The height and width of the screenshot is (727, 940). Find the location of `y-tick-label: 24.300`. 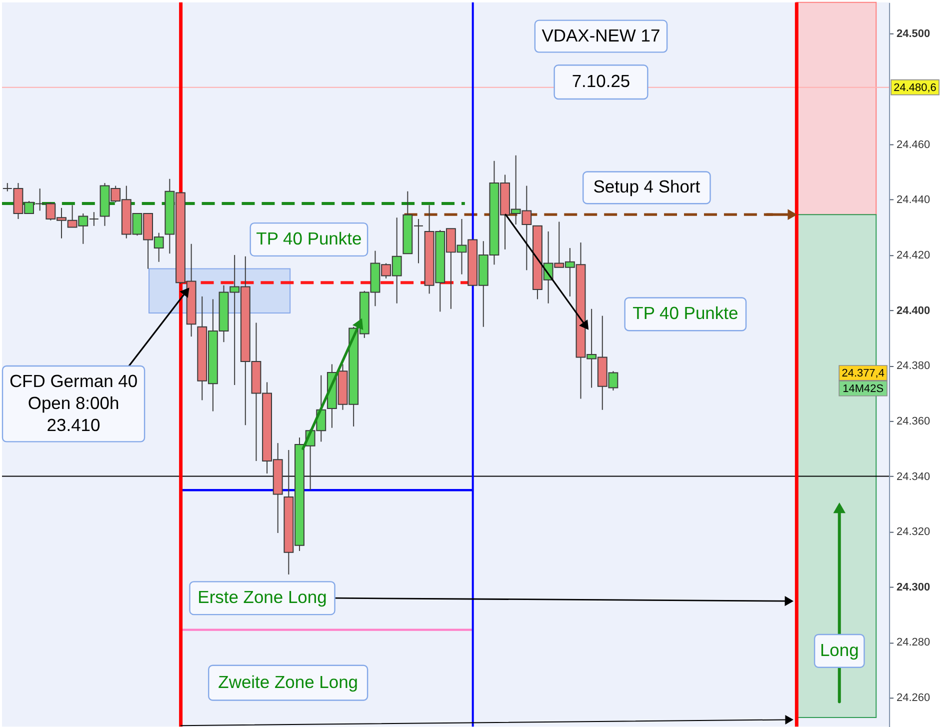

y-tick-label: 24.300 is located at coordinates (913, 587).